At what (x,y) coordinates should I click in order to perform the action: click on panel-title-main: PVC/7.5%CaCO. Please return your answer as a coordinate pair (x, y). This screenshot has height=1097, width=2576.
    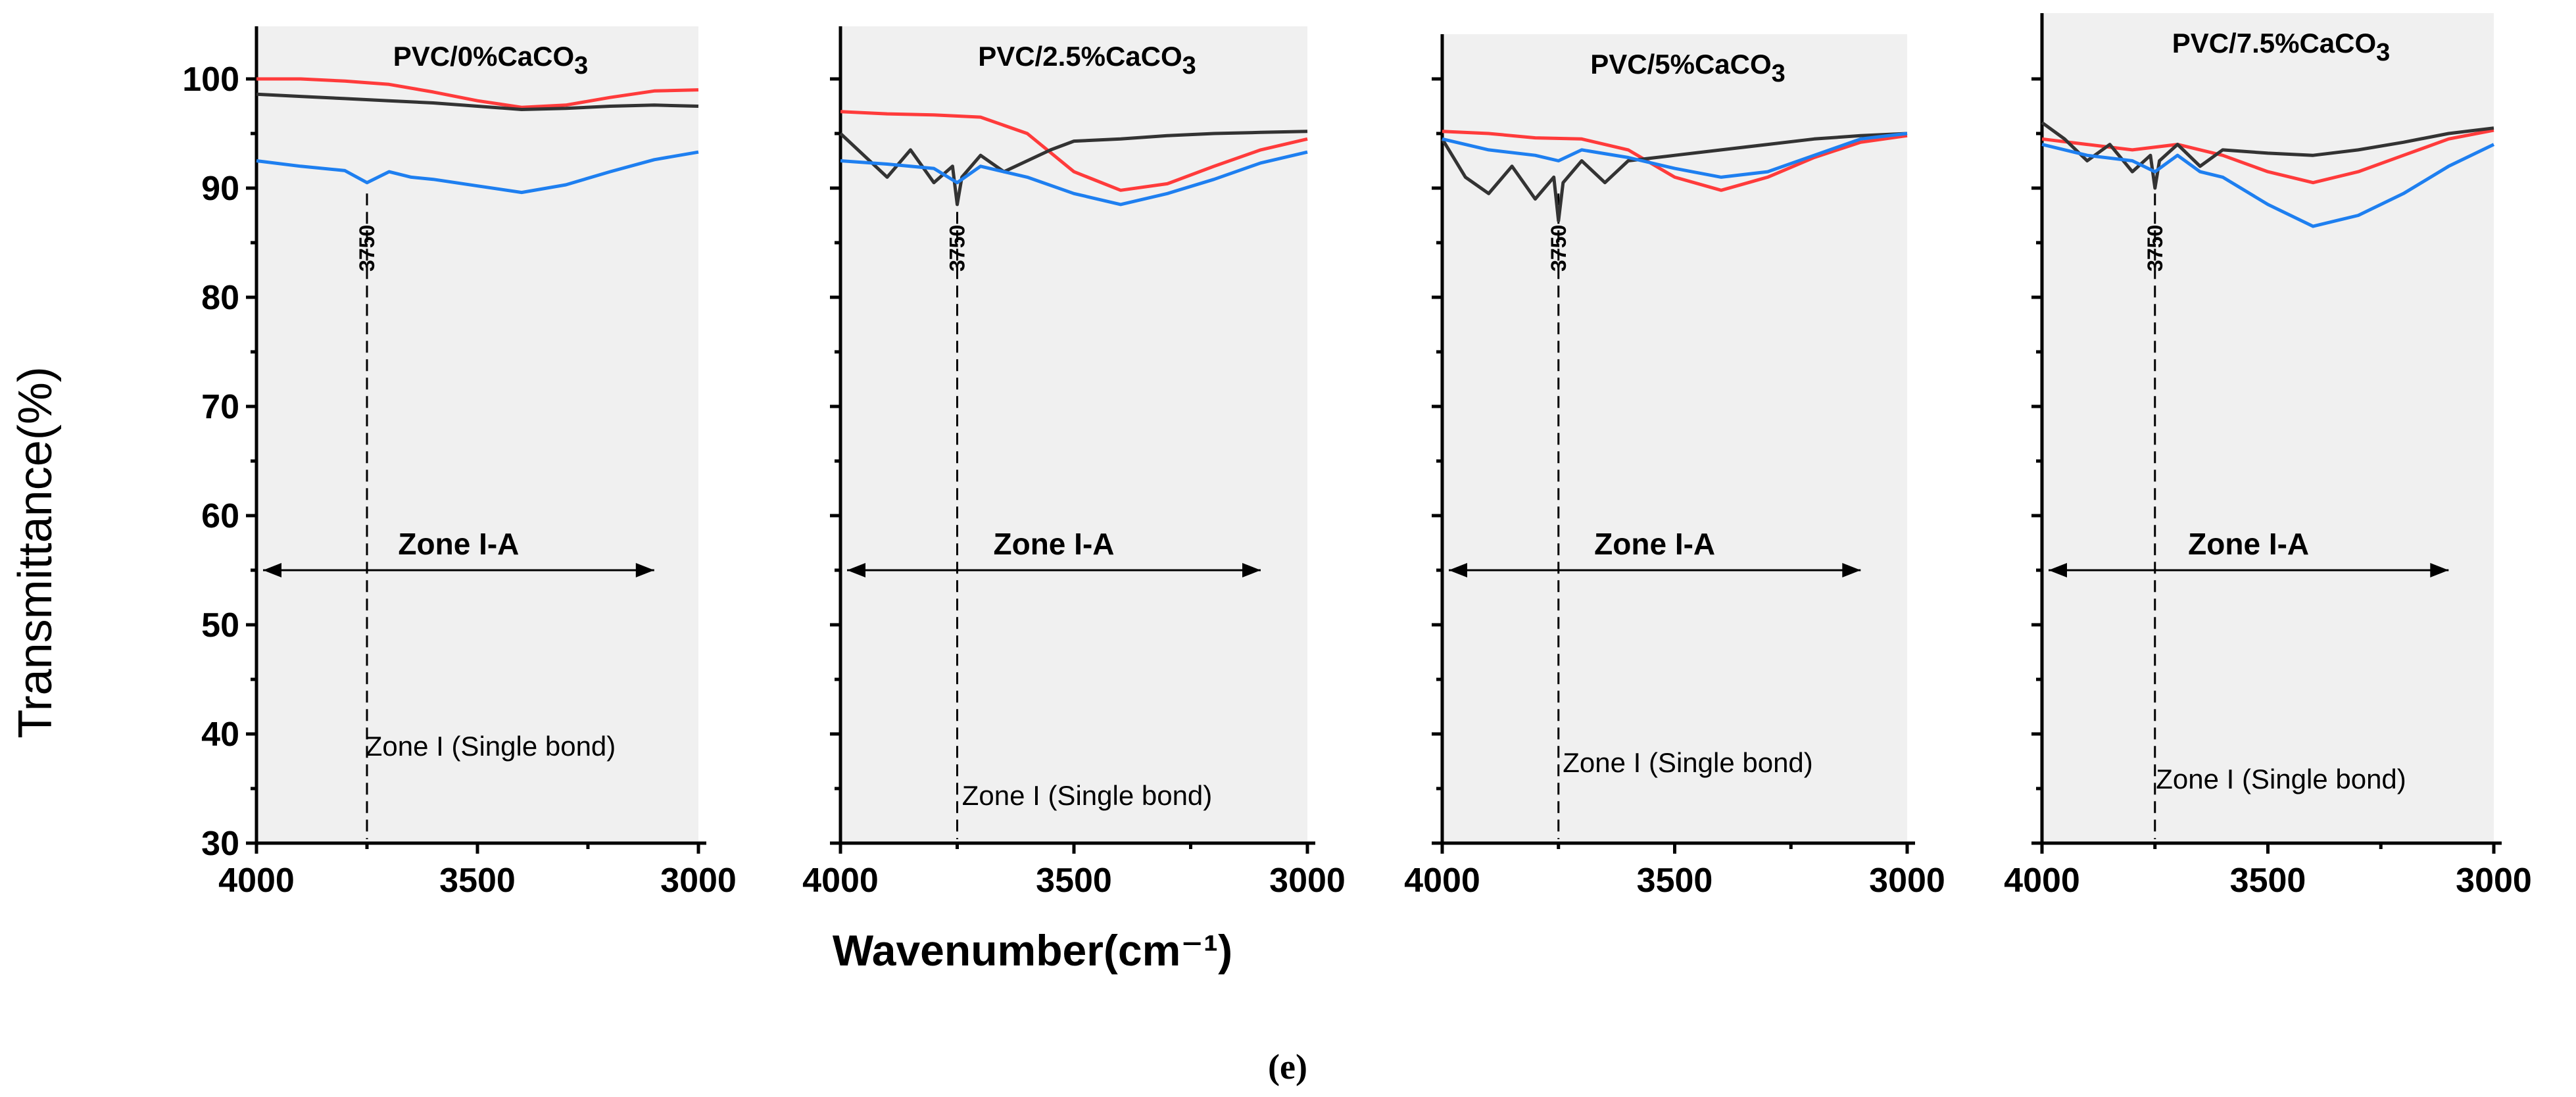
    Looking at the image, I should click on (2274, 43).